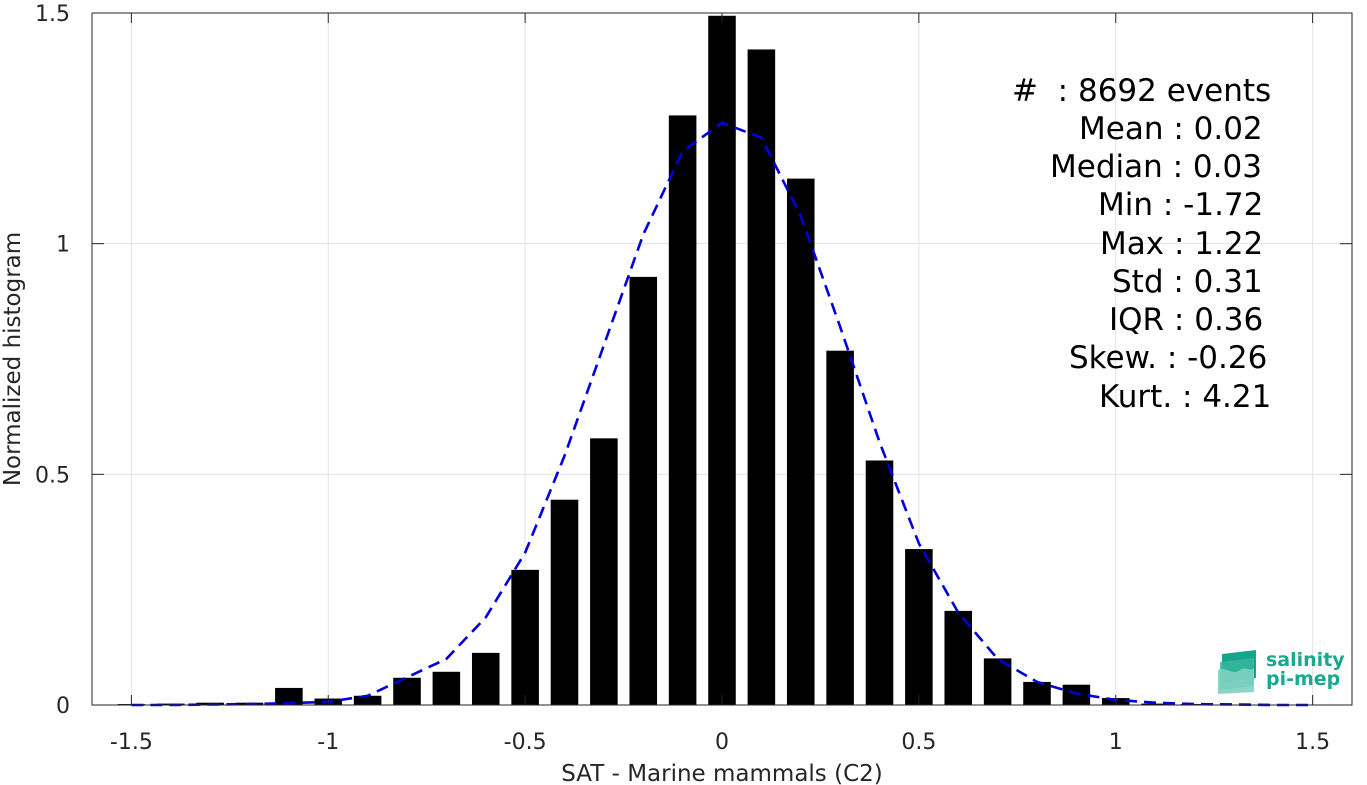 The width and height of the screenshot is (1367, 785). Describe the element at coordinates (63, 706) in the screenshot. I see `y-tick-label: 0` at that location.